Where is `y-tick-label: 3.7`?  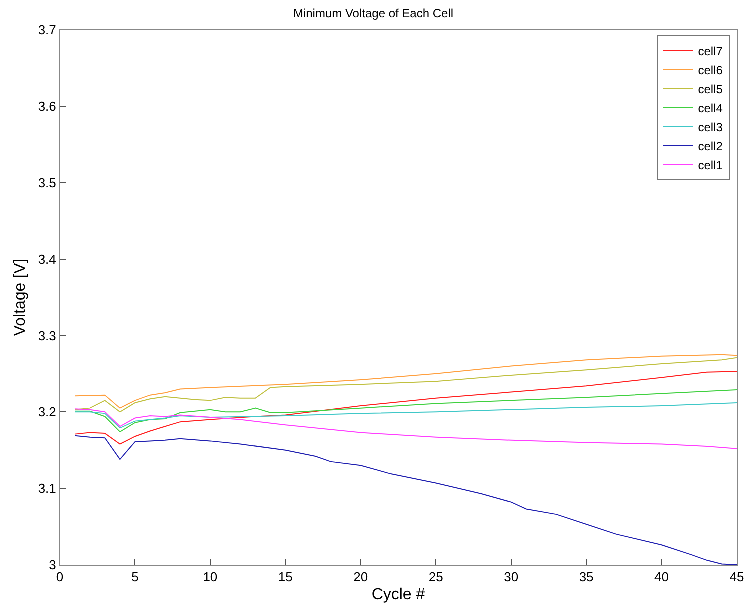
y-tick-label: 3.7 is located at coordinates (47, 30).